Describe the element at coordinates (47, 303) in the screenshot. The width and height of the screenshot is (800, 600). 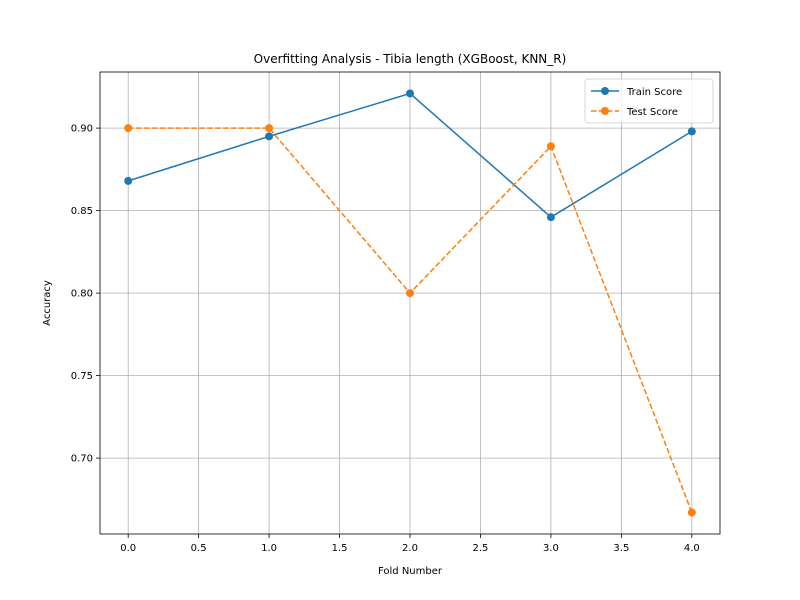
I see `y-axis-label: Accuracy` at that location.